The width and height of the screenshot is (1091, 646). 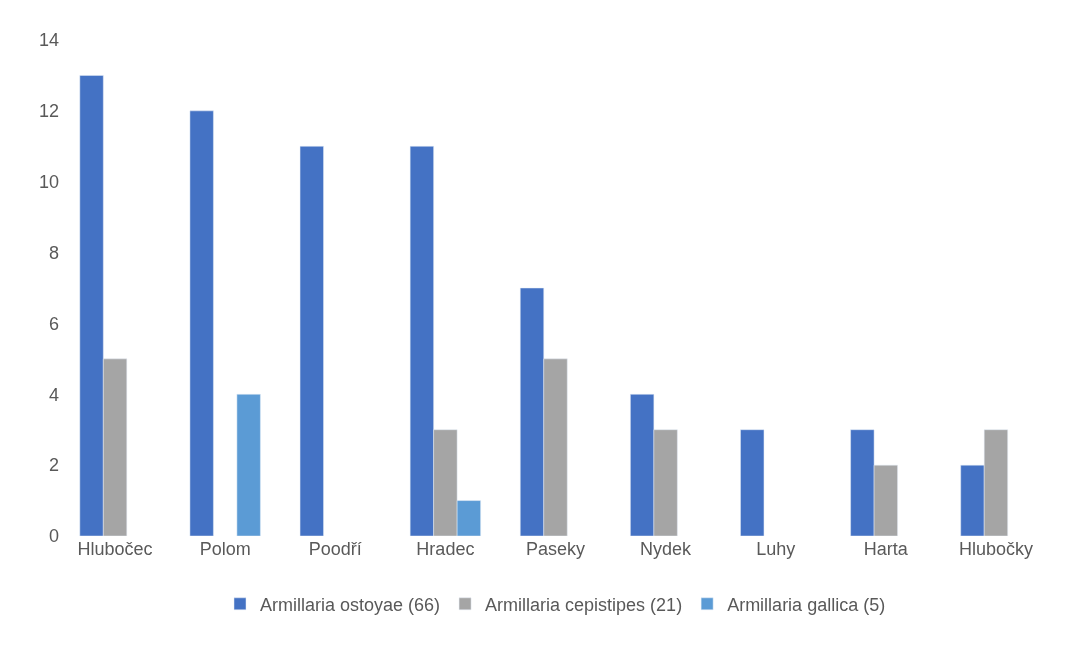 What do you see at coordinates (53, 465) in the screenshot?
I see `y-tick-label: 2` at bounding box center [53, 465].